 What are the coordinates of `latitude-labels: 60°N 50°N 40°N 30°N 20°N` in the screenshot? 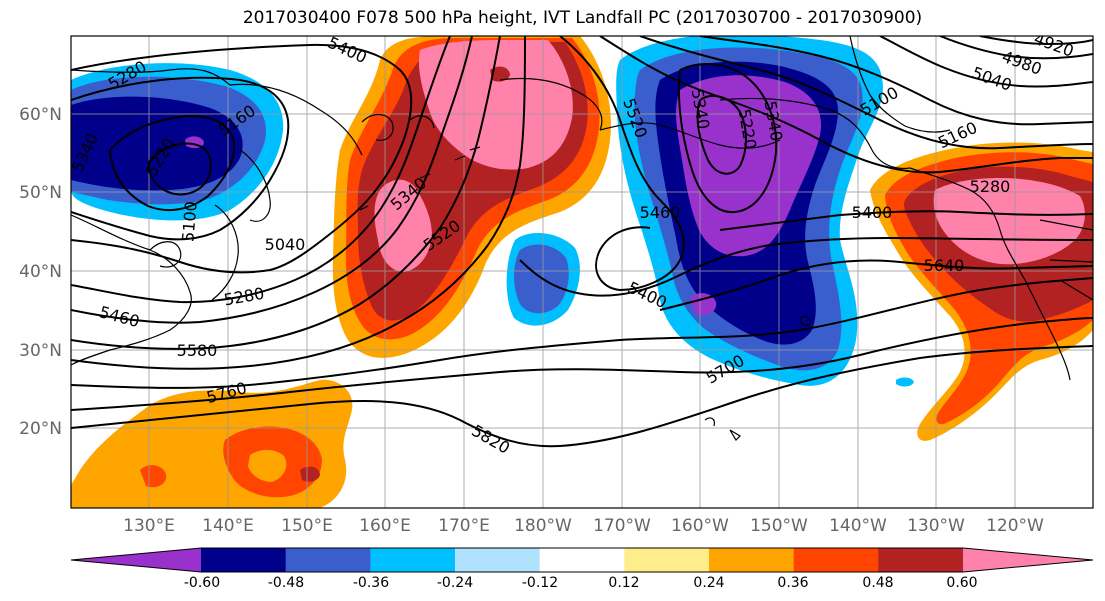 It's located at (40, 272).